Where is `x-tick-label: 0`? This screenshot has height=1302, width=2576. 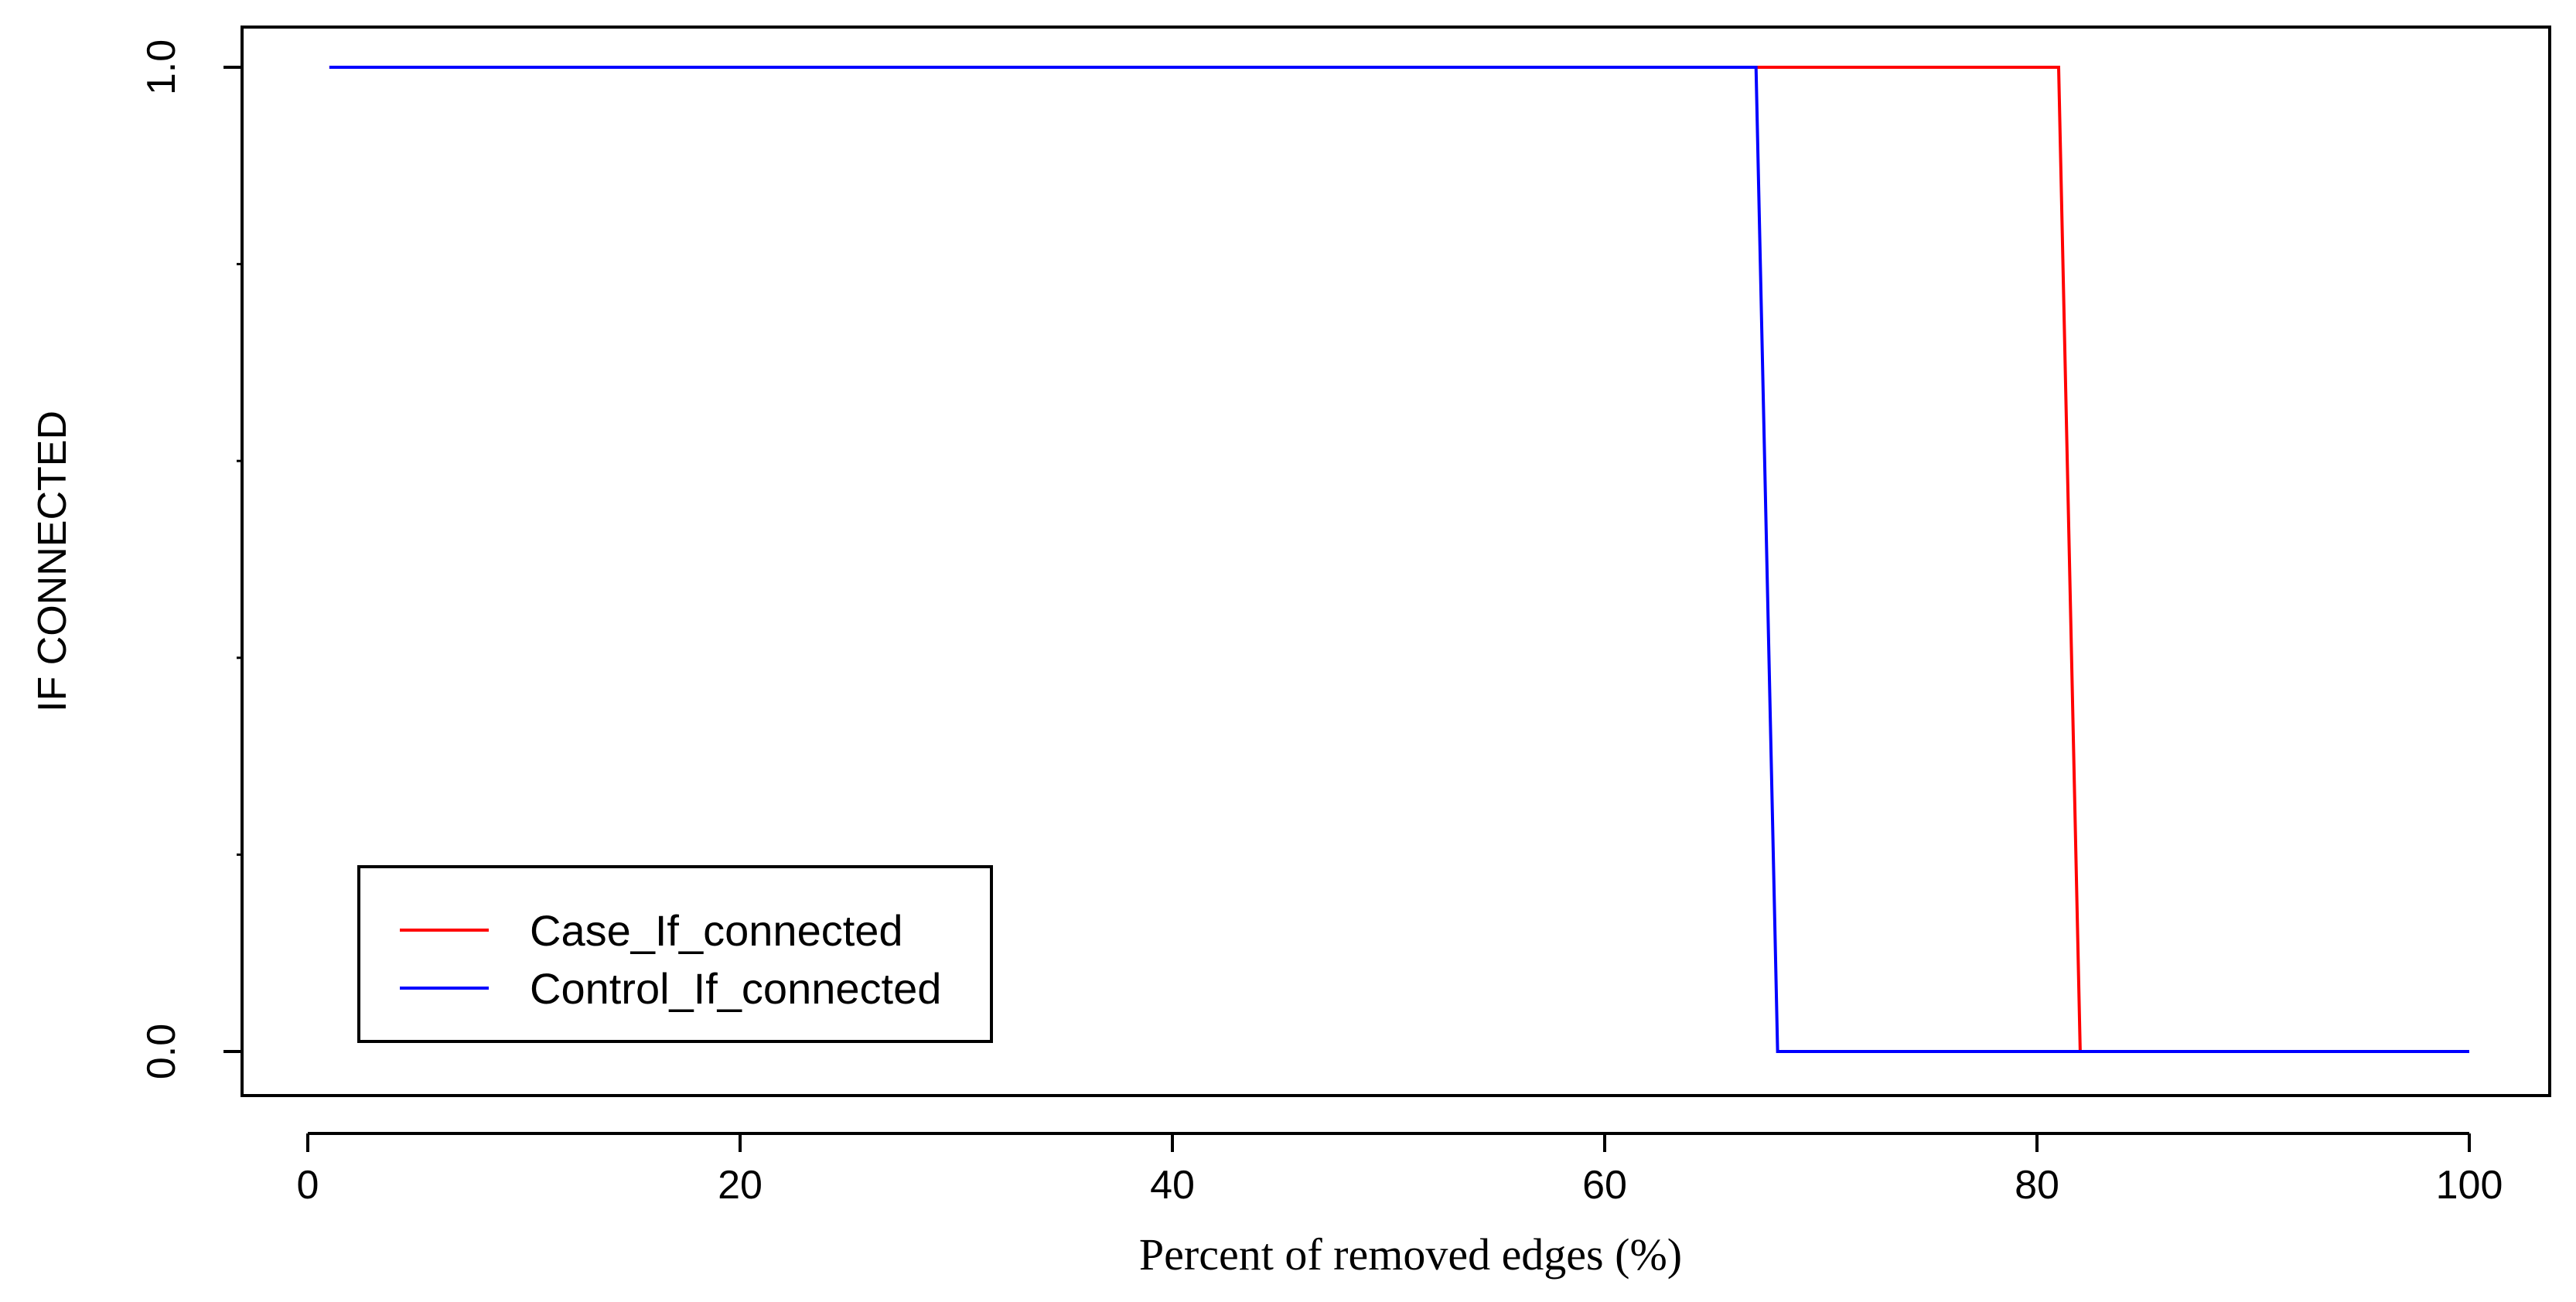 x-tick-label: 0 is located at coordinates (308, 1185).